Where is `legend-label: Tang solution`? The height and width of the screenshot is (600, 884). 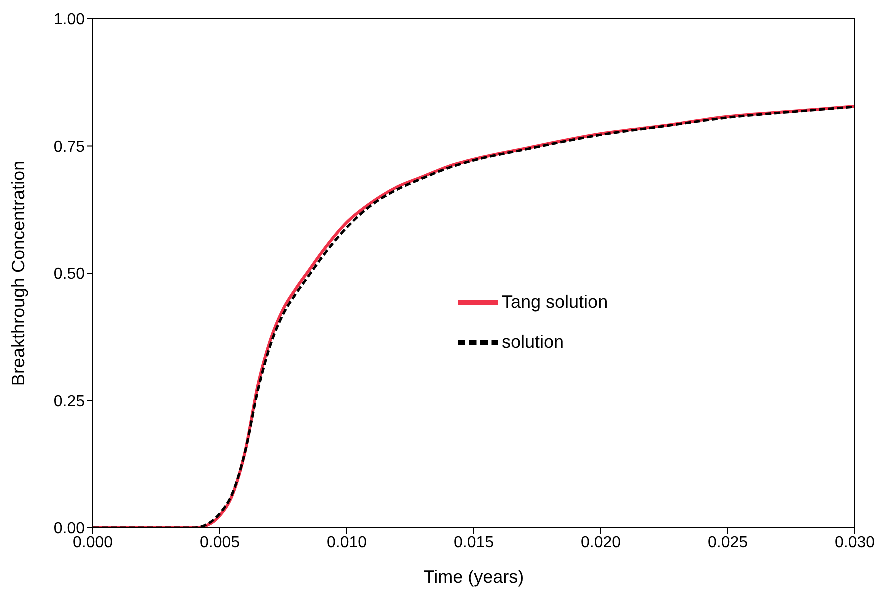
legend-label: Tang solution is located at coordinates (555, 302).